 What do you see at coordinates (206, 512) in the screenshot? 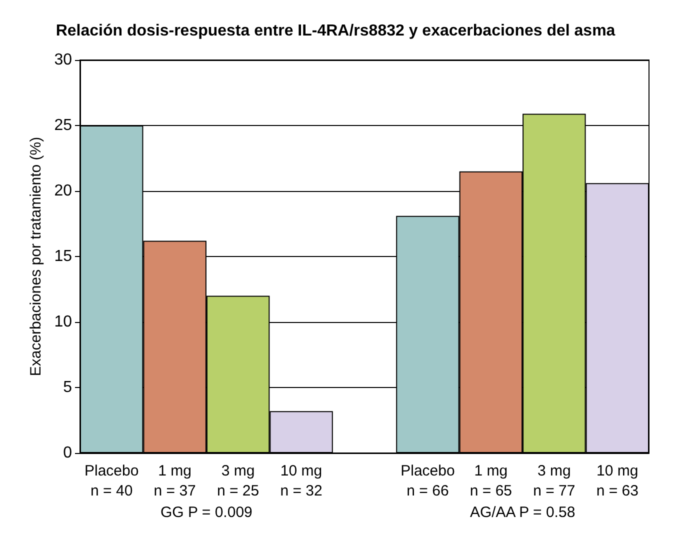
I see `text: GG P = 0.009` at bounding box center [206, 512].